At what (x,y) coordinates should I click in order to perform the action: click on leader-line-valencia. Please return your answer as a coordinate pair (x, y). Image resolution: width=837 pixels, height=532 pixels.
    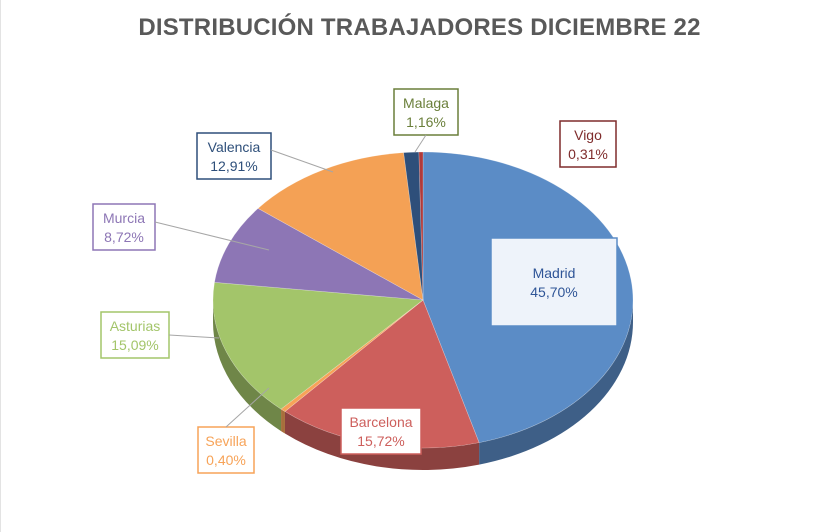
    Looking at the image, I should click on (302, 161).